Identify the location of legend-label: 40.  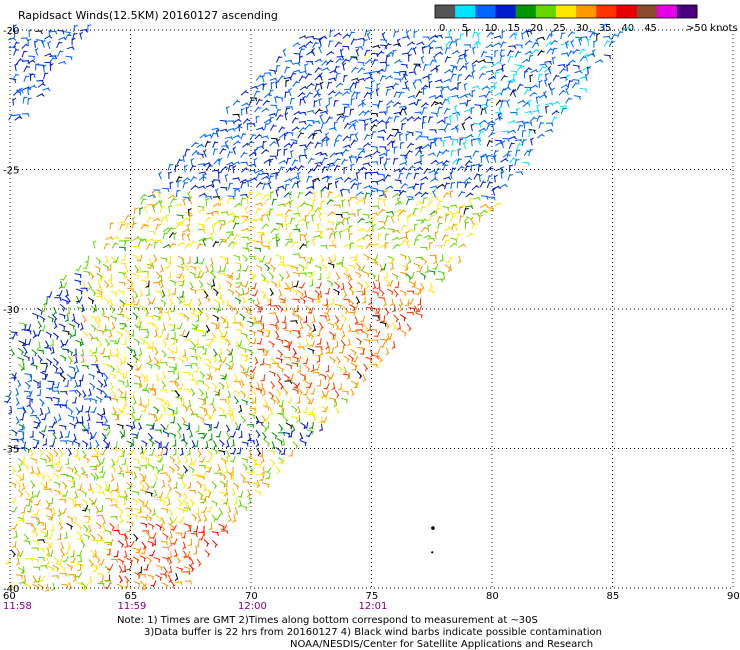
(627, 28).